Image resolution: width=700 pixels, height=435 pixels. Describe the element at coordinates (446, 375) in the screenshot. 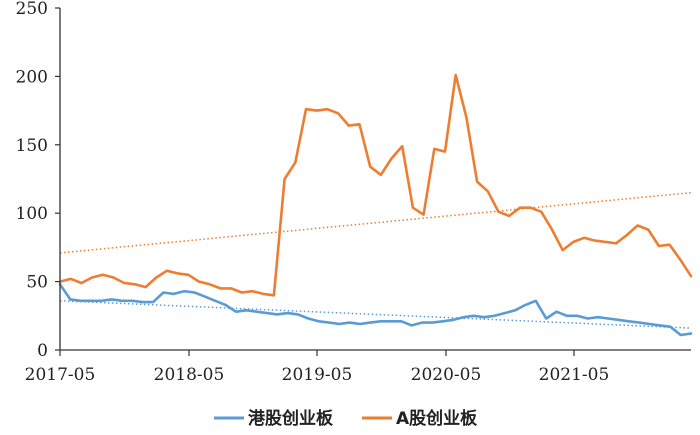

I see `x-tick-label: 2020-05` at that location.